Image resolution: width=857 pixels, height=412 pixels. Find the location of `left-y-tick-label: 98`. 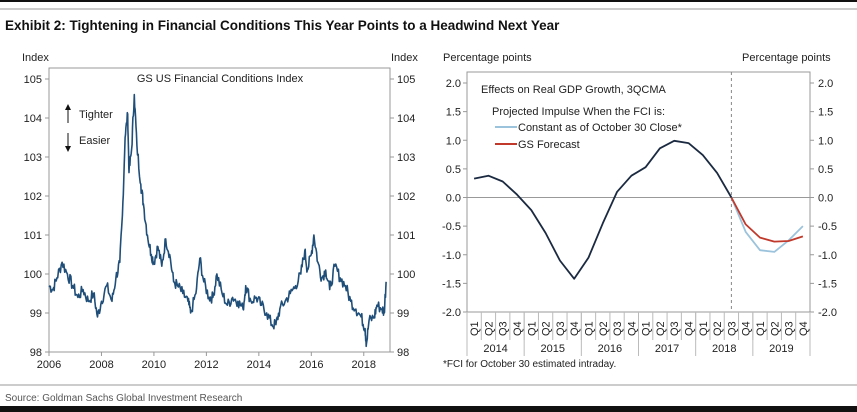

left-y-tick-label: 98 is located at coordinates (36, 353).